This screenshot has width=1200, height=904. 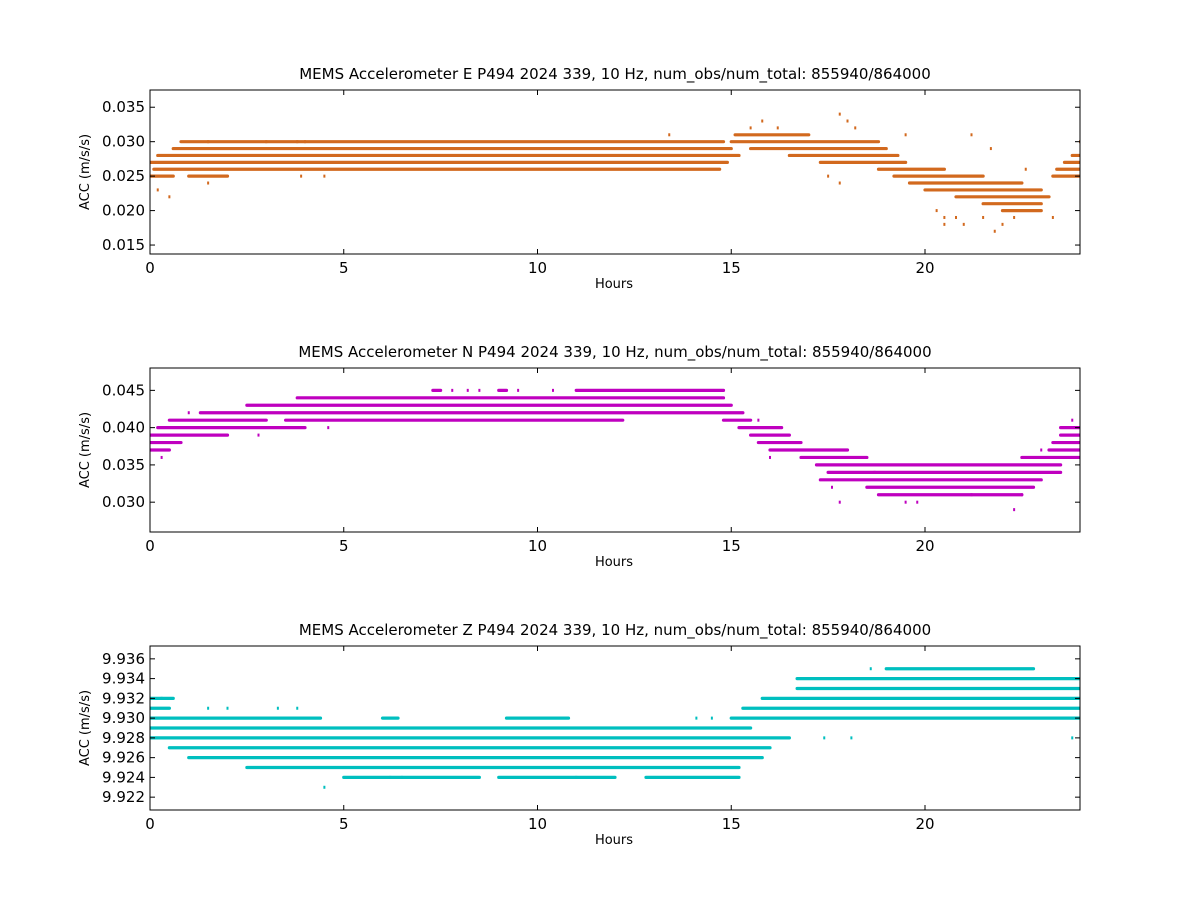 What do you see at coordinates (731, 546) in the screenshot?
I see `x-tick-label-north-3: 15` at bounding box center [731, 546].